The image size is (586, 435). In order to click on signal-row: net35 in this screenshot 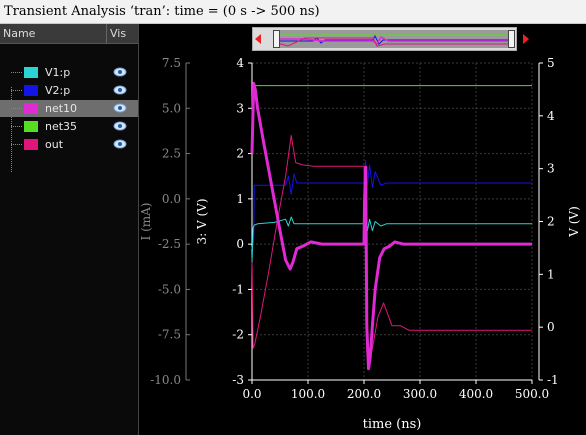, I will do `click(69, 126)`.